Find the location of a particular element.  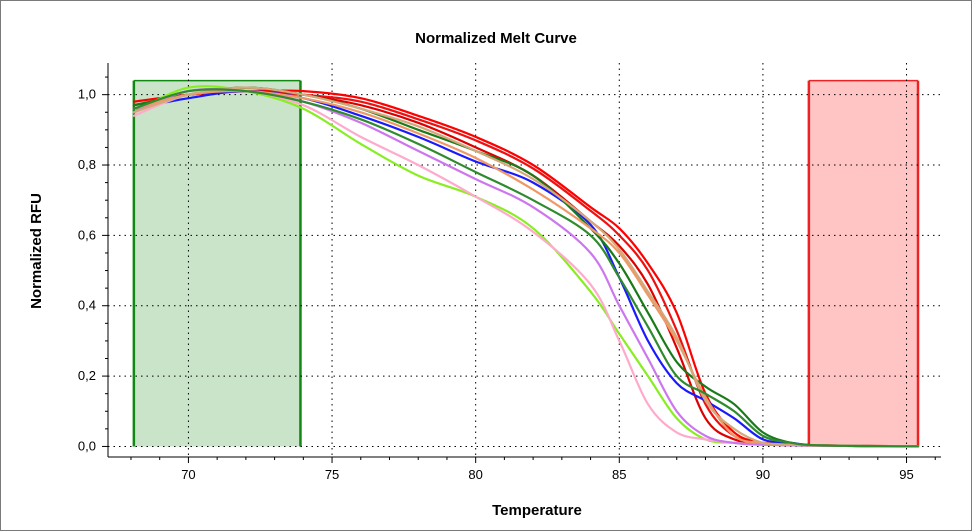

y-axis-ticks: 0,0 0,2 0,4 0,6 0,8 1,0 is located at coordinates (93, 264).